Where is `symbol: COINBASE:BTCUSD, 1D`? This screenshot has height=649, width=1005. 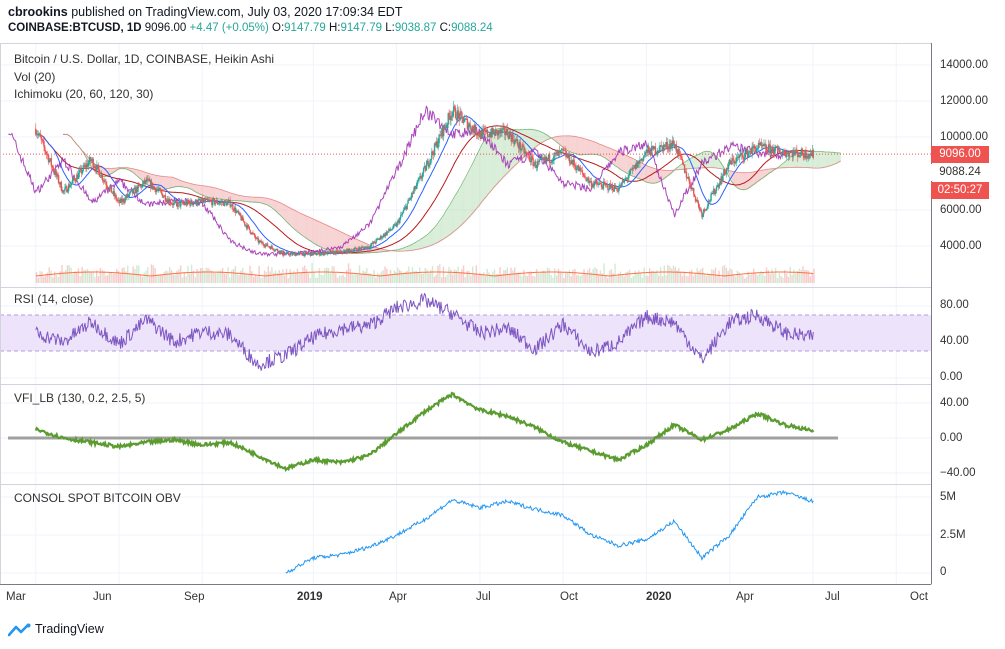
symbol: COINBASE:BTCUSD, 1D is located at coordinates (75, 28).